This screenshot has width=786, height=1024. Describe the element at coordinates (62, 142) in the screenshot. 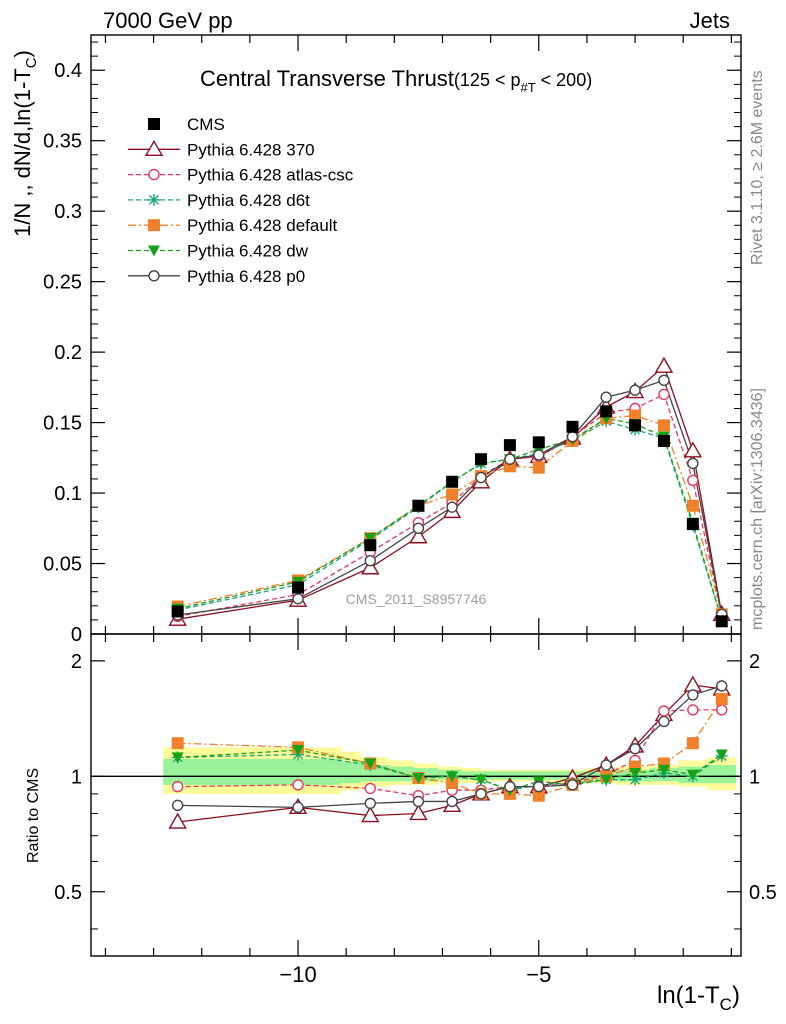

I see `y-tick-label: 0.35` at that location.